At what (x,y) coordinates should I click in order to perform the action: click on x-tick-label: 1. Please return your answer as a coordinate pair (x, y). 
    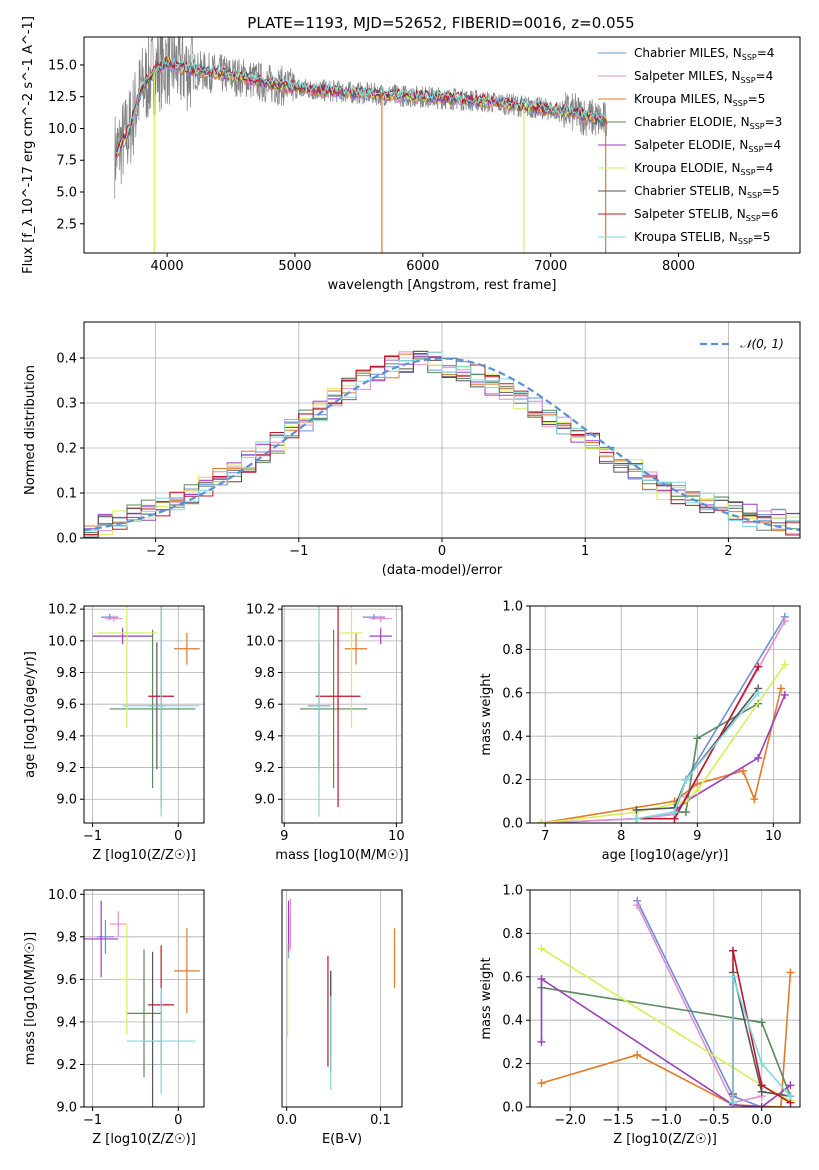
    Looking at the image, I should click on (585, 551).